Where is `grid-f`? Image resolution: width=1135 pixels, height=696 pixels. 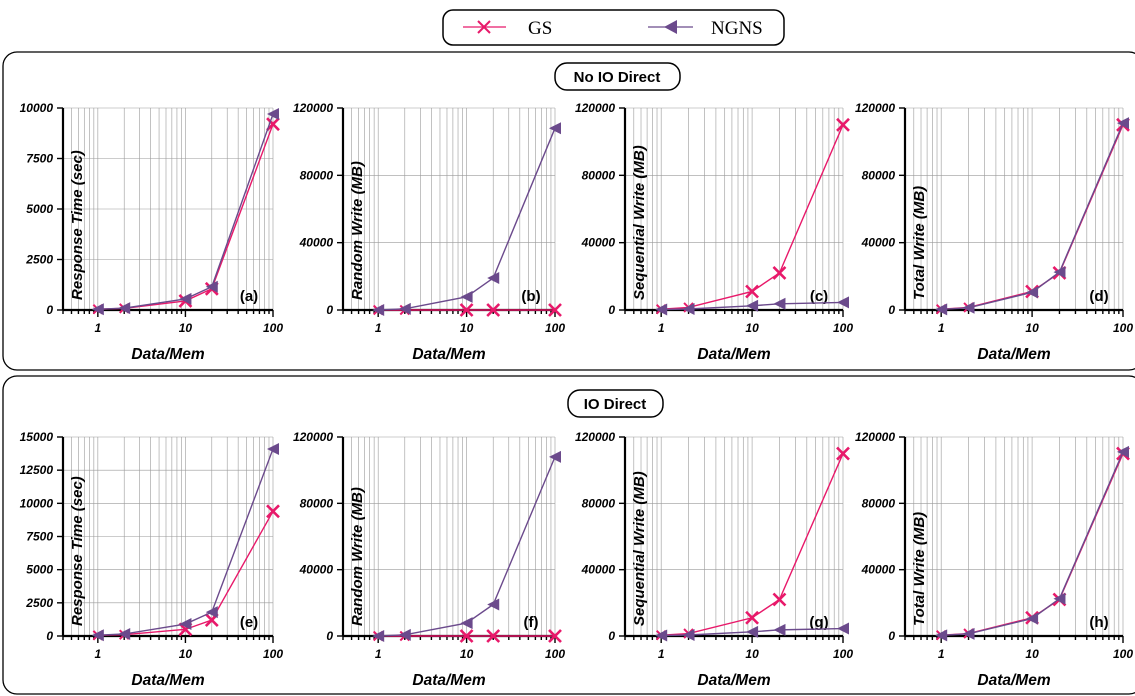 grid-f is located at coordinates (449, 536).